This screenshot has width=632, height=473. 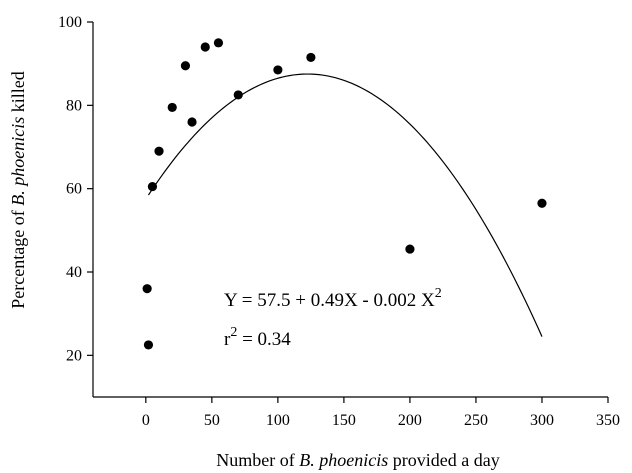 I want to click on x-tick-label: 0, so click(x=146, y=420).